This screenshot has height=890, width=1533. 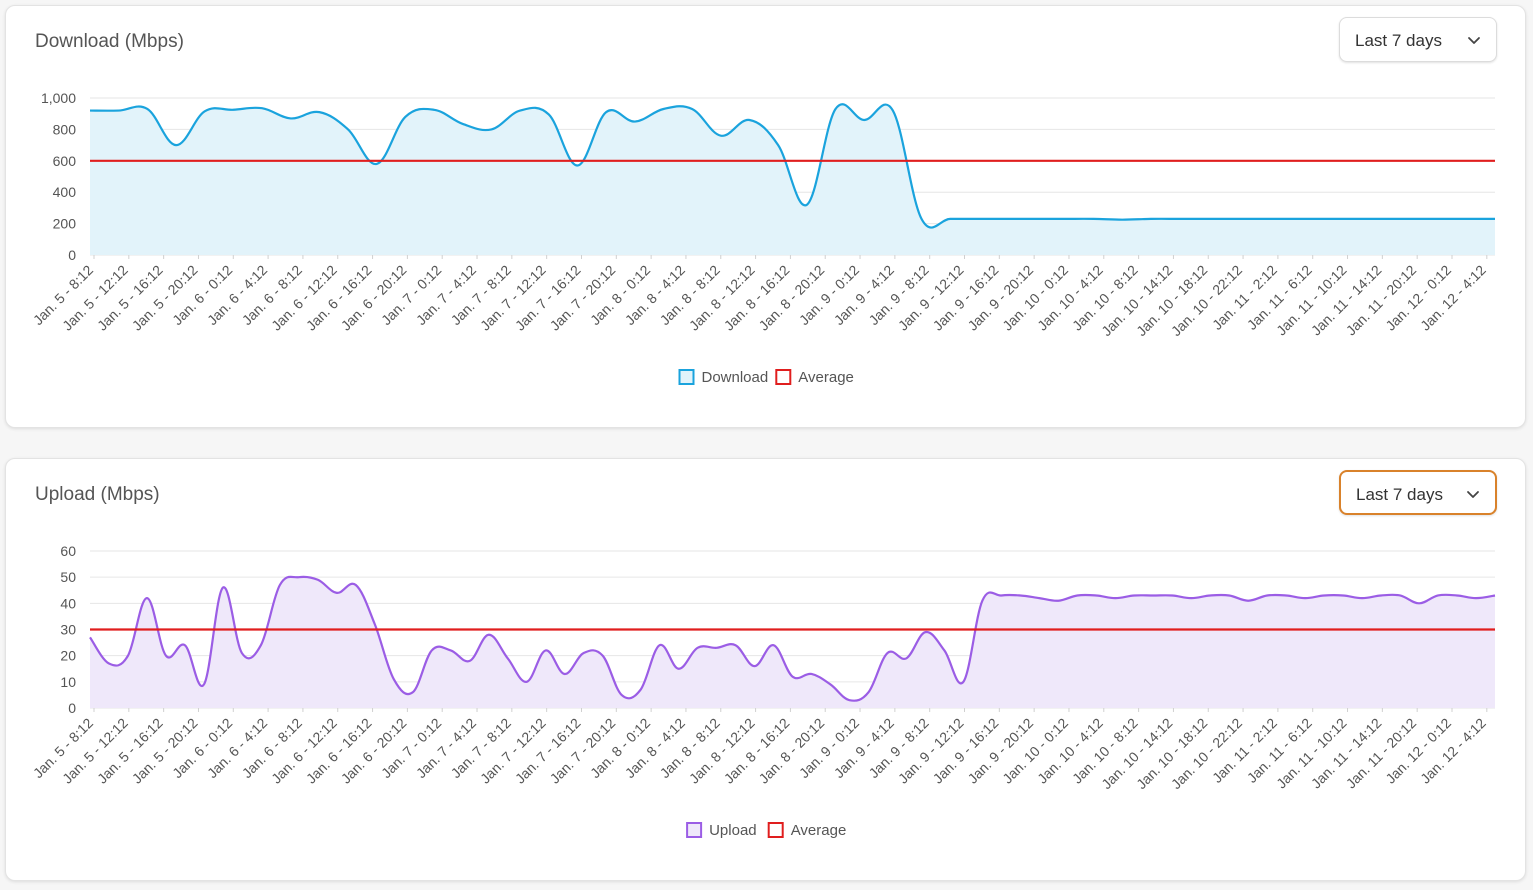 I want to click on download-range-label: Last 7 days, so click(x=1398, y=40).